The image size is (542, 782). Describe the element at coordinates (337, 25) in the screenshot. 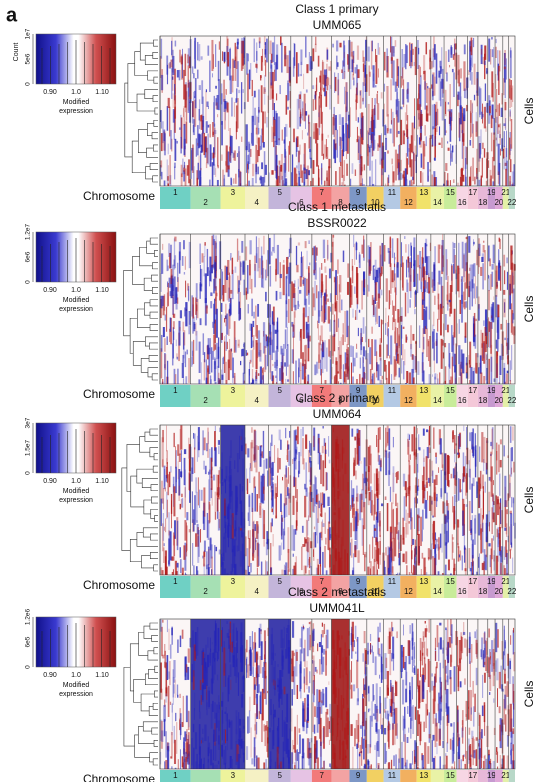

I see `panel-sample: UMM065` at that location.